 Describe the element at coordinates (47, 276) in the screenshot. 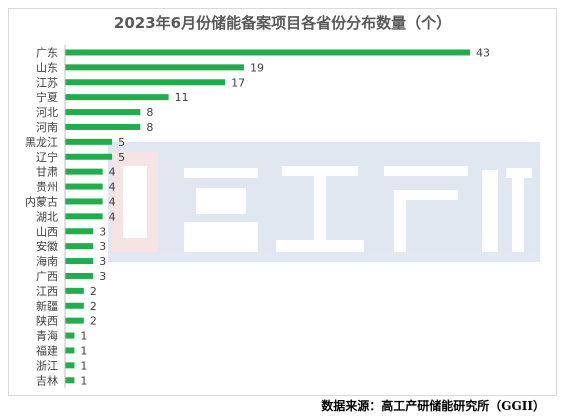

I see `category-label: 广西` at that location.